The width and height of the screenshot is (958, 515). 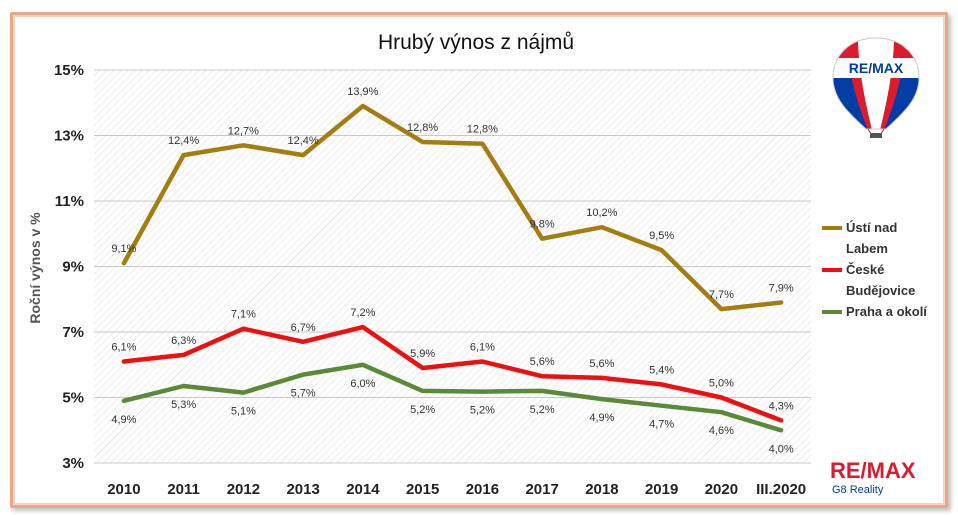 I want to click on y-tick-label: 15%, so click(x=69, y=70).